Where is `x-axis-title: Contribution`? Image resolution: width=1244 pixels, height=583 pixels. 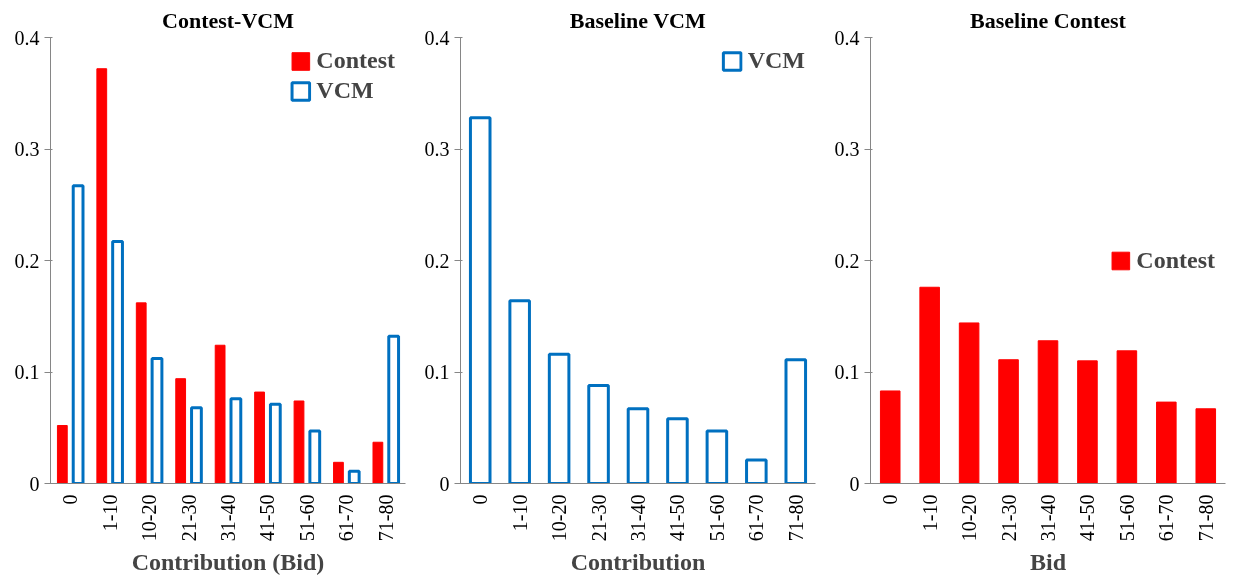
x-axis-title: Contribution is located at coordinates (638, 562).